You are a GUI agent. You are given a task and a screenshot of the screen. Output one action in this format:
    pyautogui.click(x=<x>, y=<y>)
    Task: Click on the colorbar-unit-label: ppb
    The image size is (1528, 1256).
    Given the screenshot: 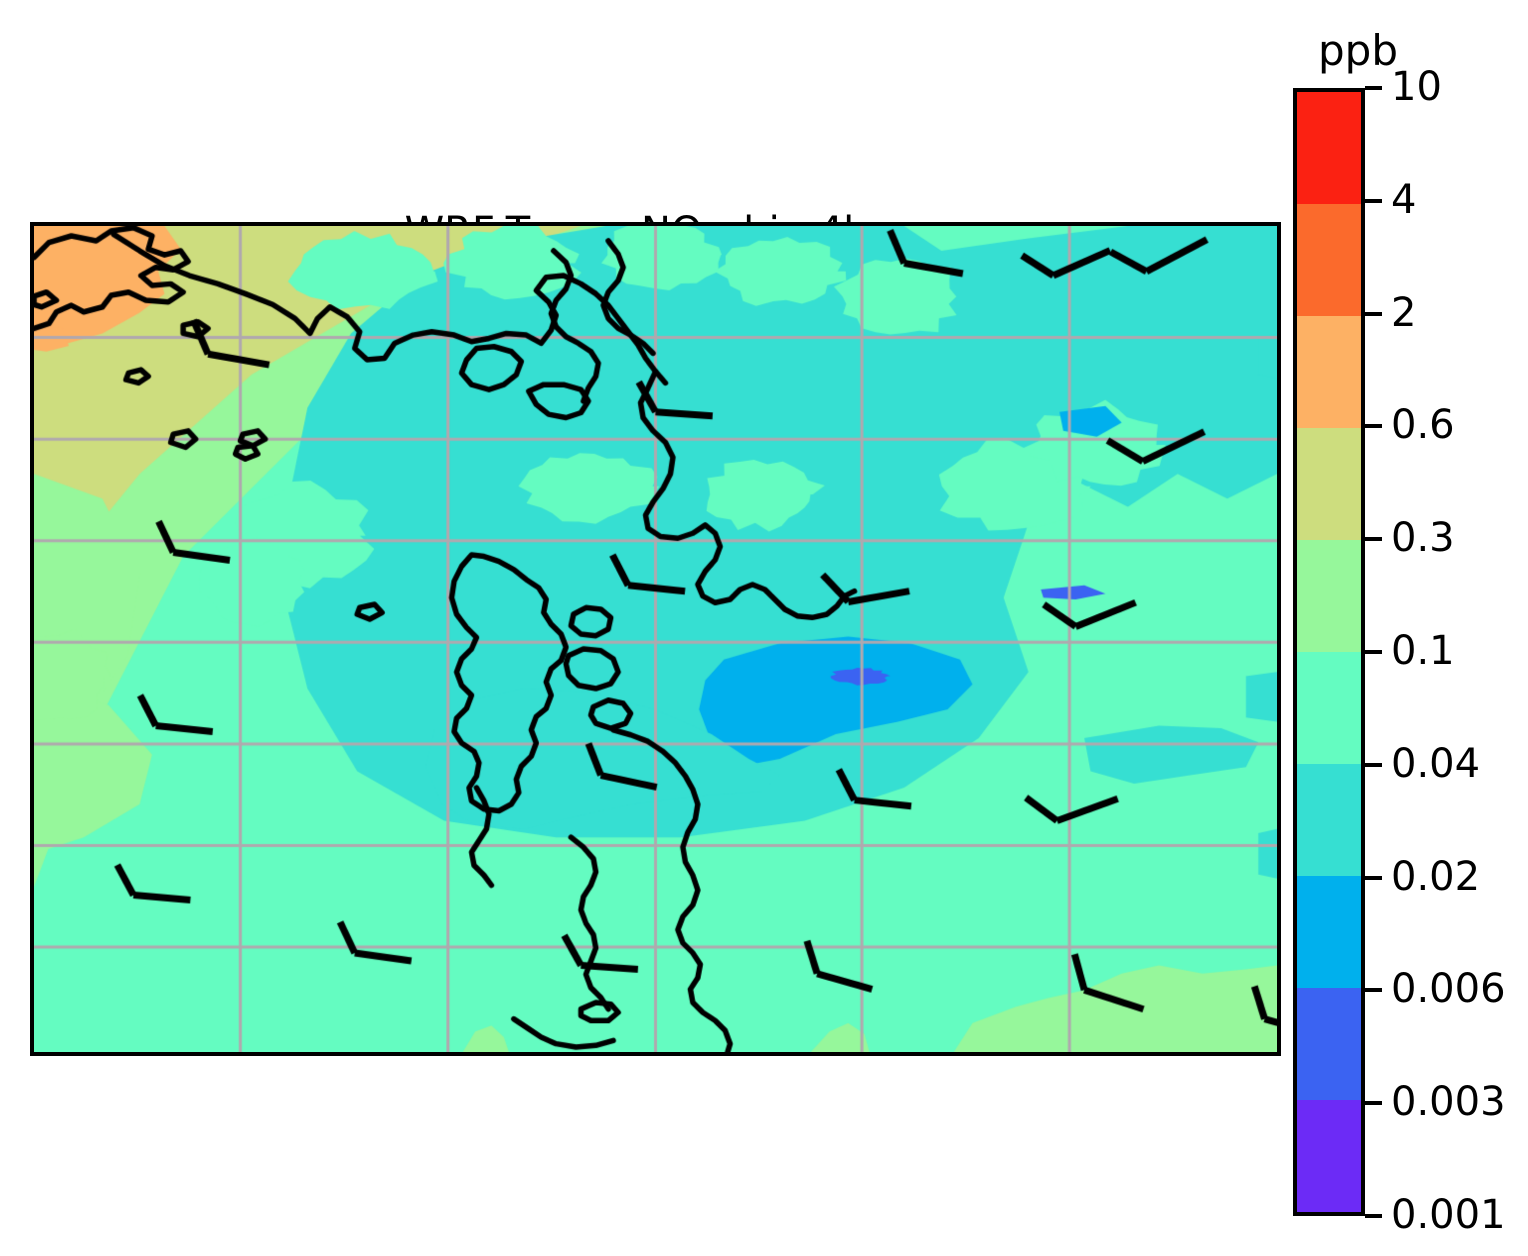 What is the action you would take?
    pyautogui.click(x=1358, y=50)
    